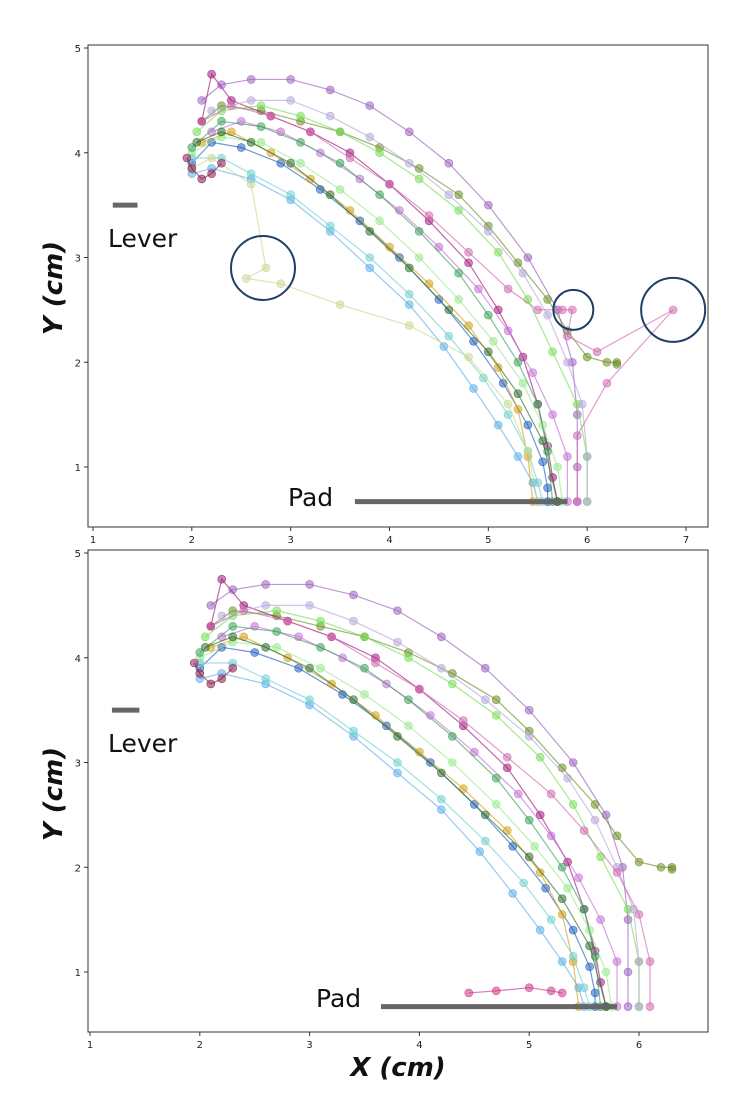 This screenshot has height=1100, width=750. I want to click on trajectory-line, so click(441, 739).